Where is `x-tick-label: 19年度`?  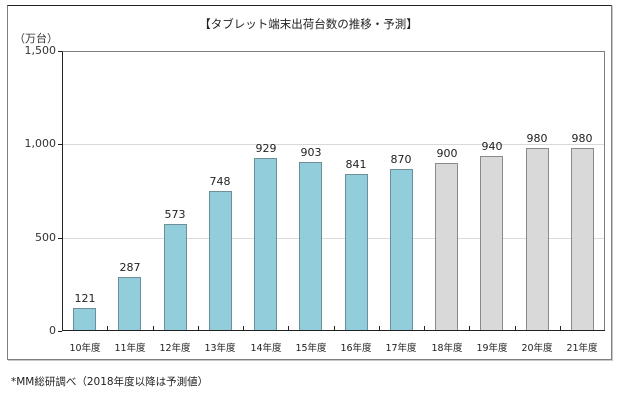 x-tick-label: 19年度 is located at coordinates (492, 348).